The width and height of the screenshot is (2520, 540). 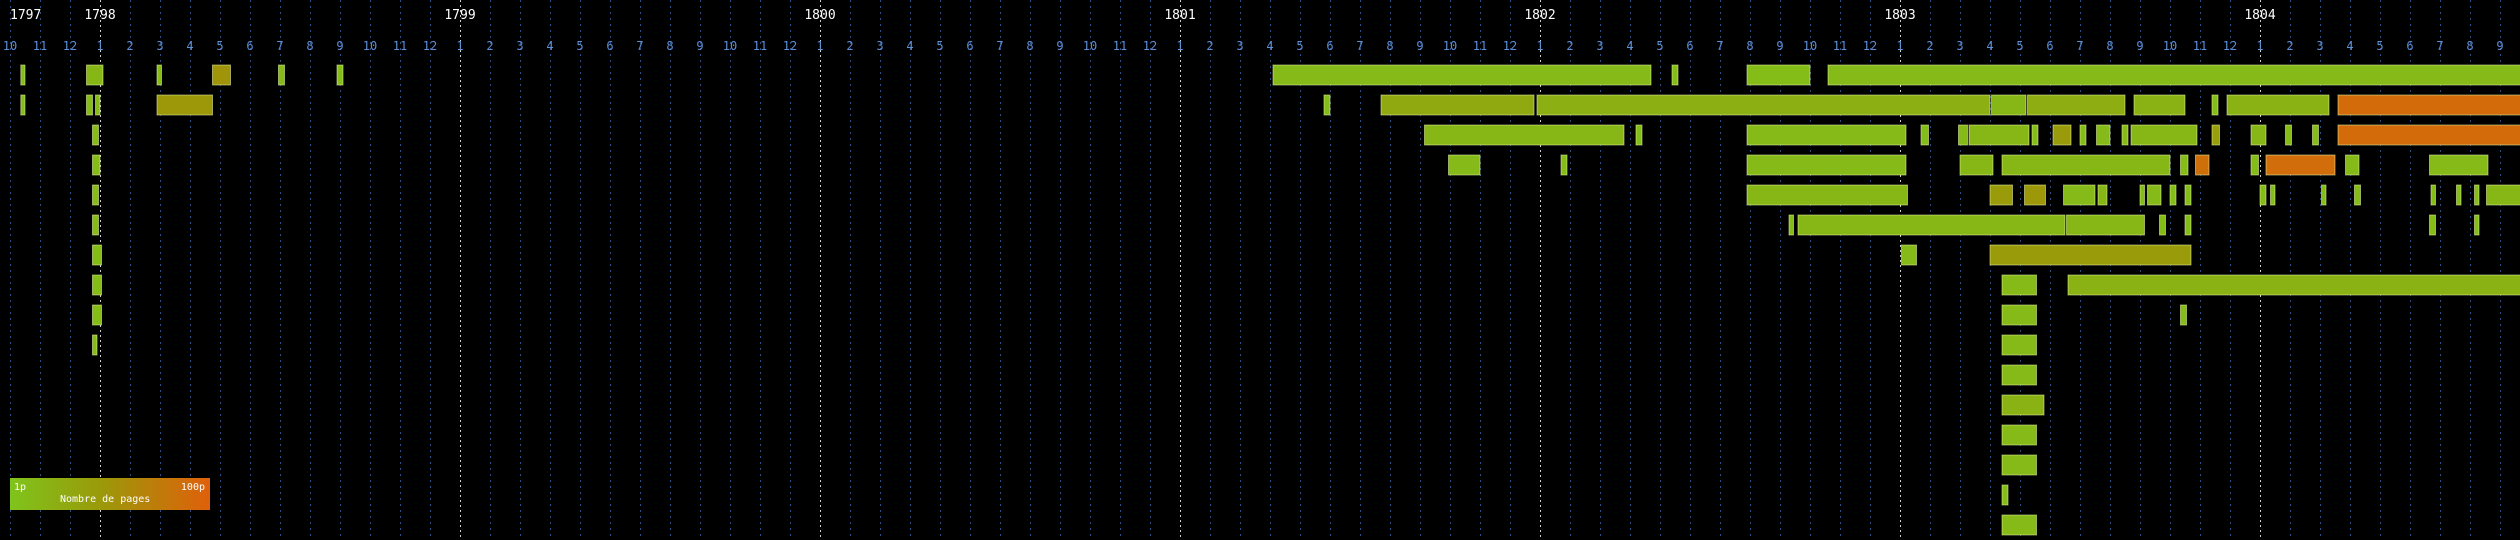 What do you see at coordinates (25, 15) in the screenshot?
I see `year-label: 1797` at bounding box center [25, 15].